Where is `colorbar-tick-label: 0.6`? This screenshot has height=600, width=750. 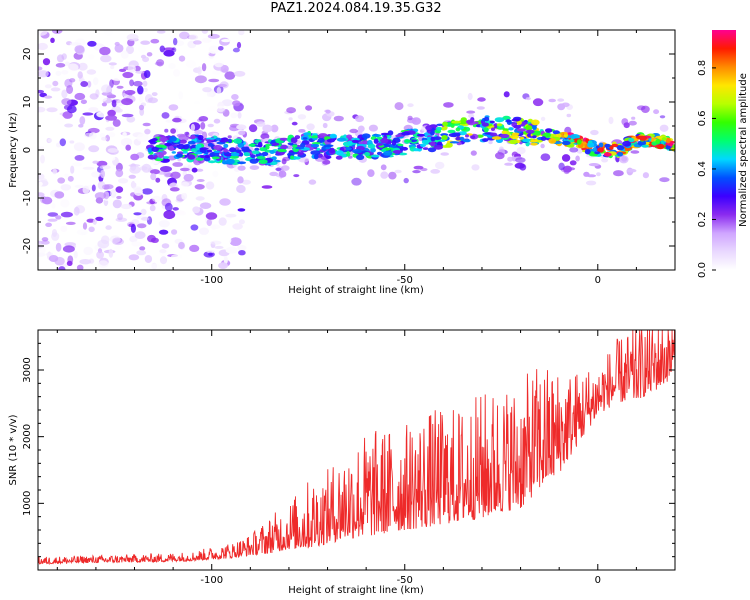 colorbar-tick-label: 0.6 is located at coordinates (702, 118).